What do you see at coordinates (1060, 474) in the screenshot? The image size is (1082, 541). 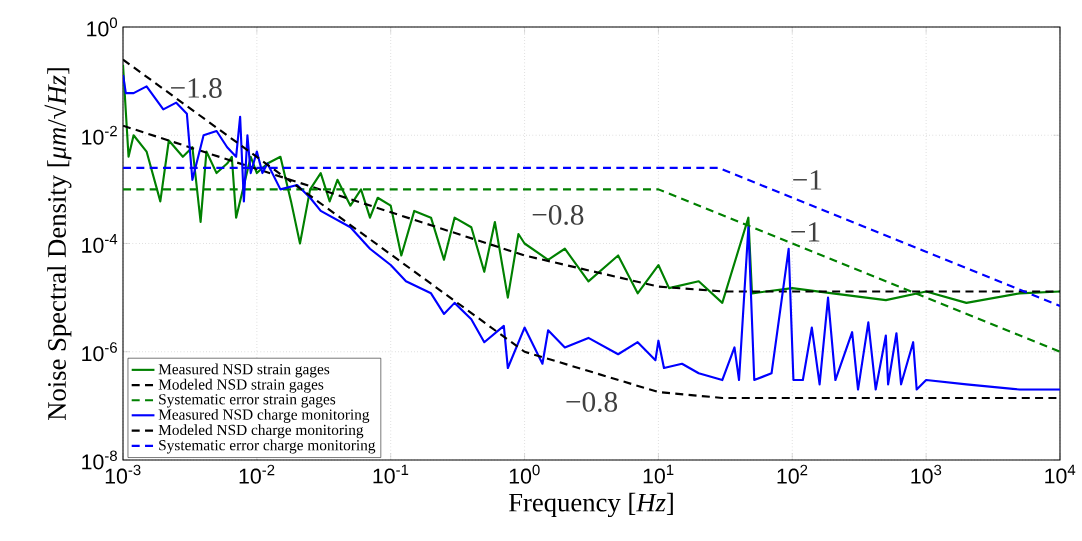 I see `x-tick-label: 10$^{4}$` at bounding box center [1060, 474].